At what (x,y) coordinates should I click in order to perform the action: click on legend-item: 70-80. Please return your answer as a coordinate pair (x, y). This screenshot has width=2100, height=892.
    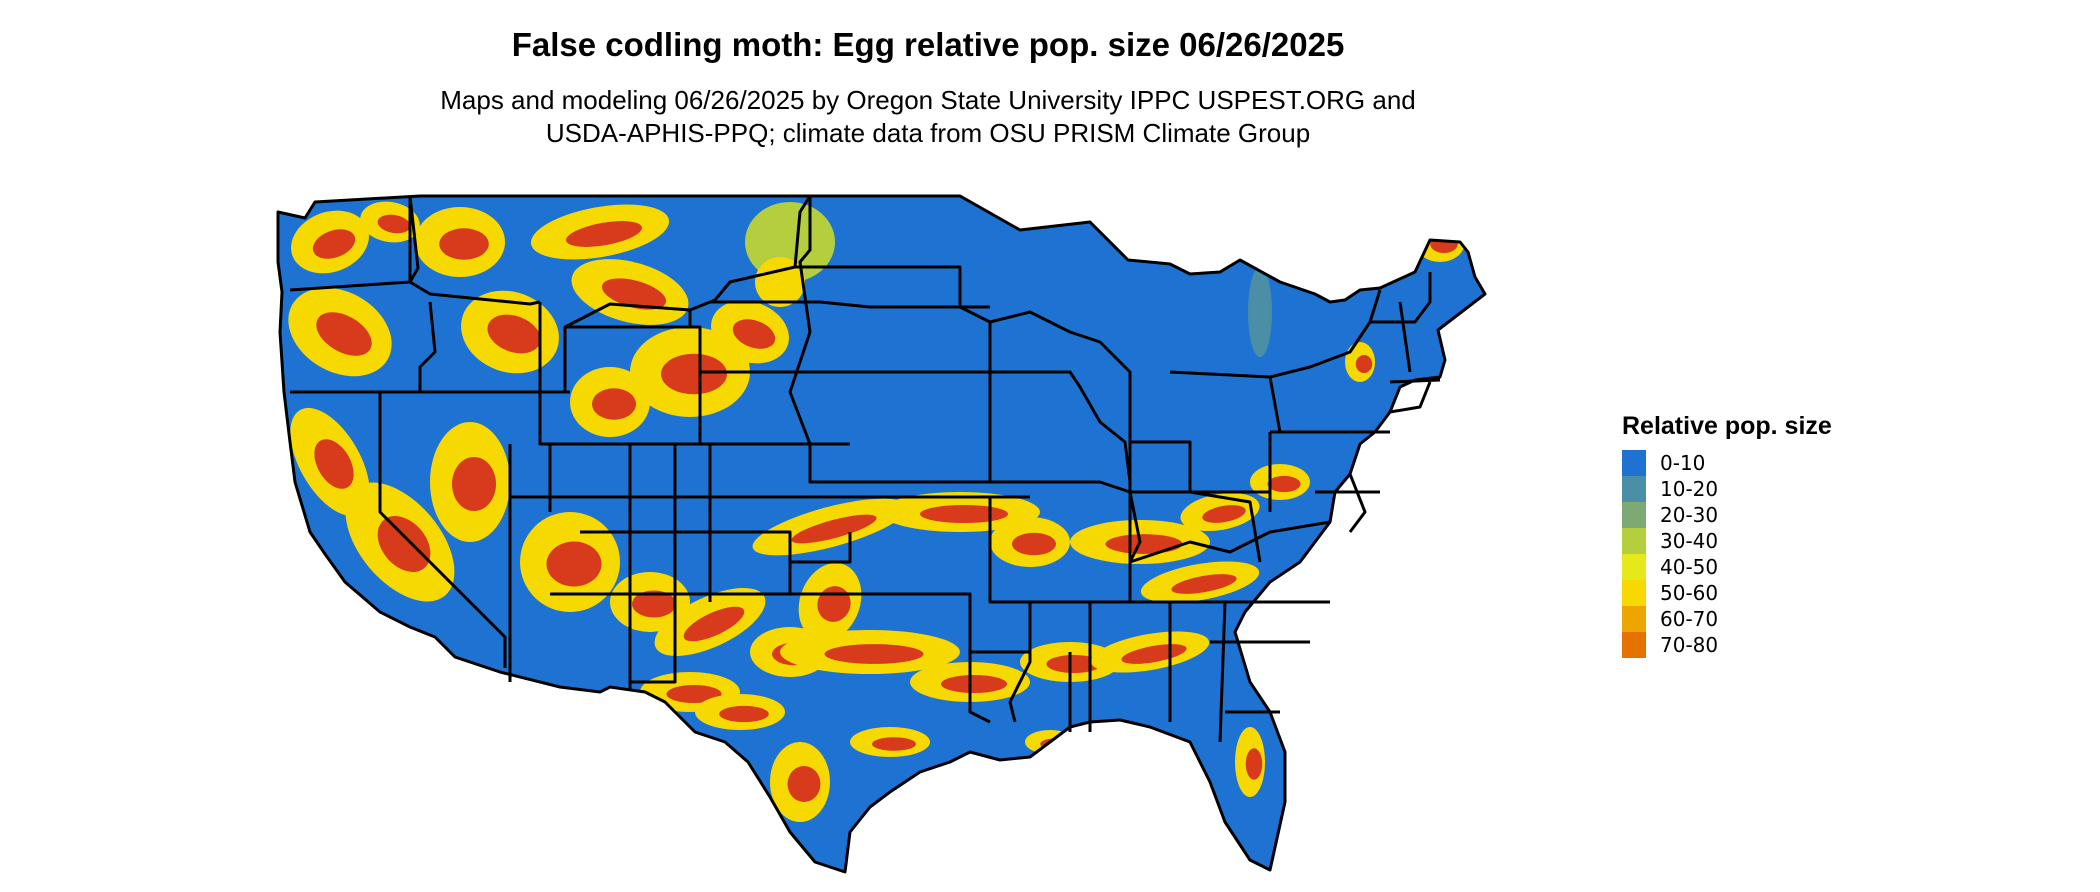
    Looking at the image, I should click on (1727, 645).